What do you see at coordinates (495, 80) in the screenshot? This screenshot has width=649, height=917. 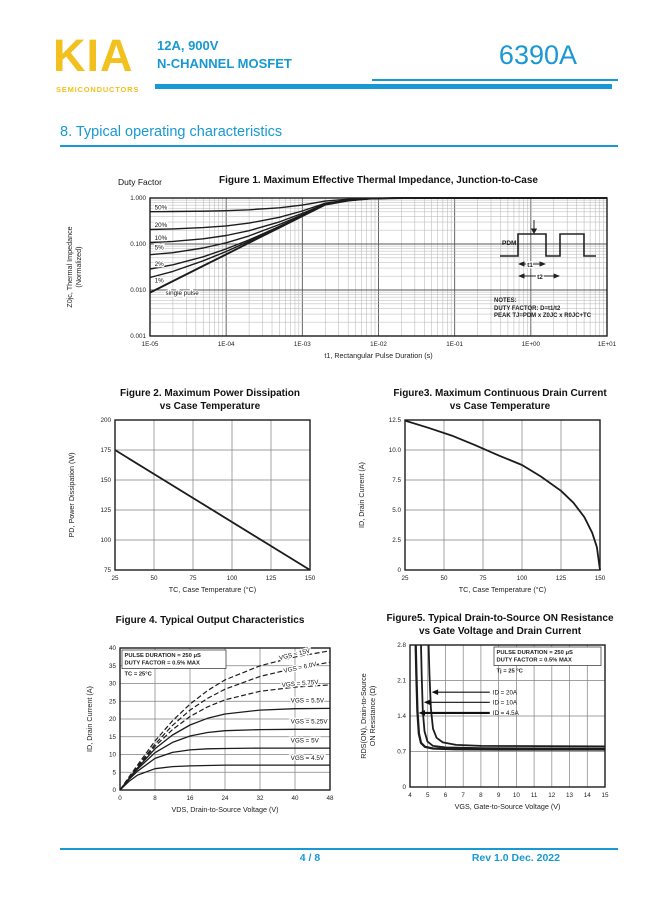 I see `header-thin-rule` at bounding box center [495, 80].